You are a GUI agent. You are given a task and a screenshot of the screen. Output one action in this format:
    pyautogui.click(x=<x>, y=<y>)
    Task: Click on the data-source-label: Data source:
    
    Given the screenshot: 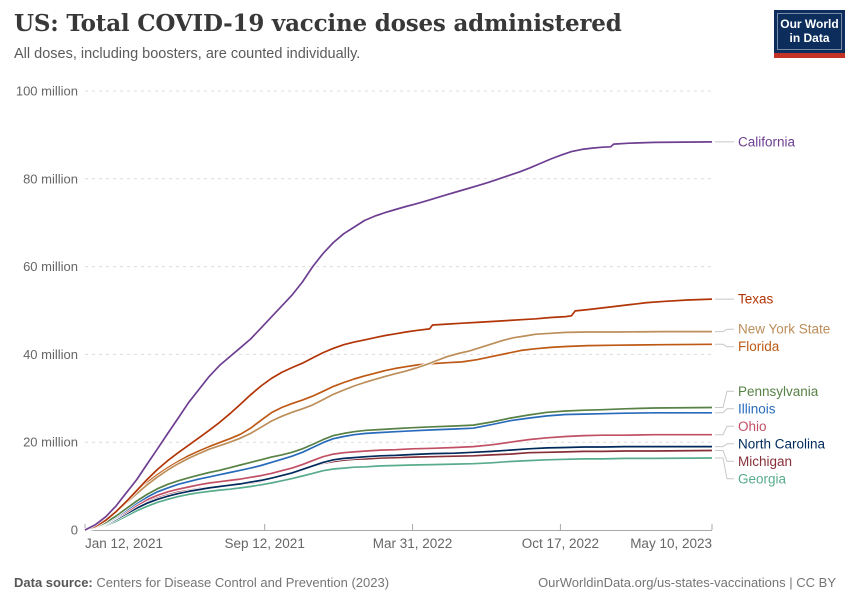 What is the action you would take?
    pyautogui.click(x=53, y=582)
    